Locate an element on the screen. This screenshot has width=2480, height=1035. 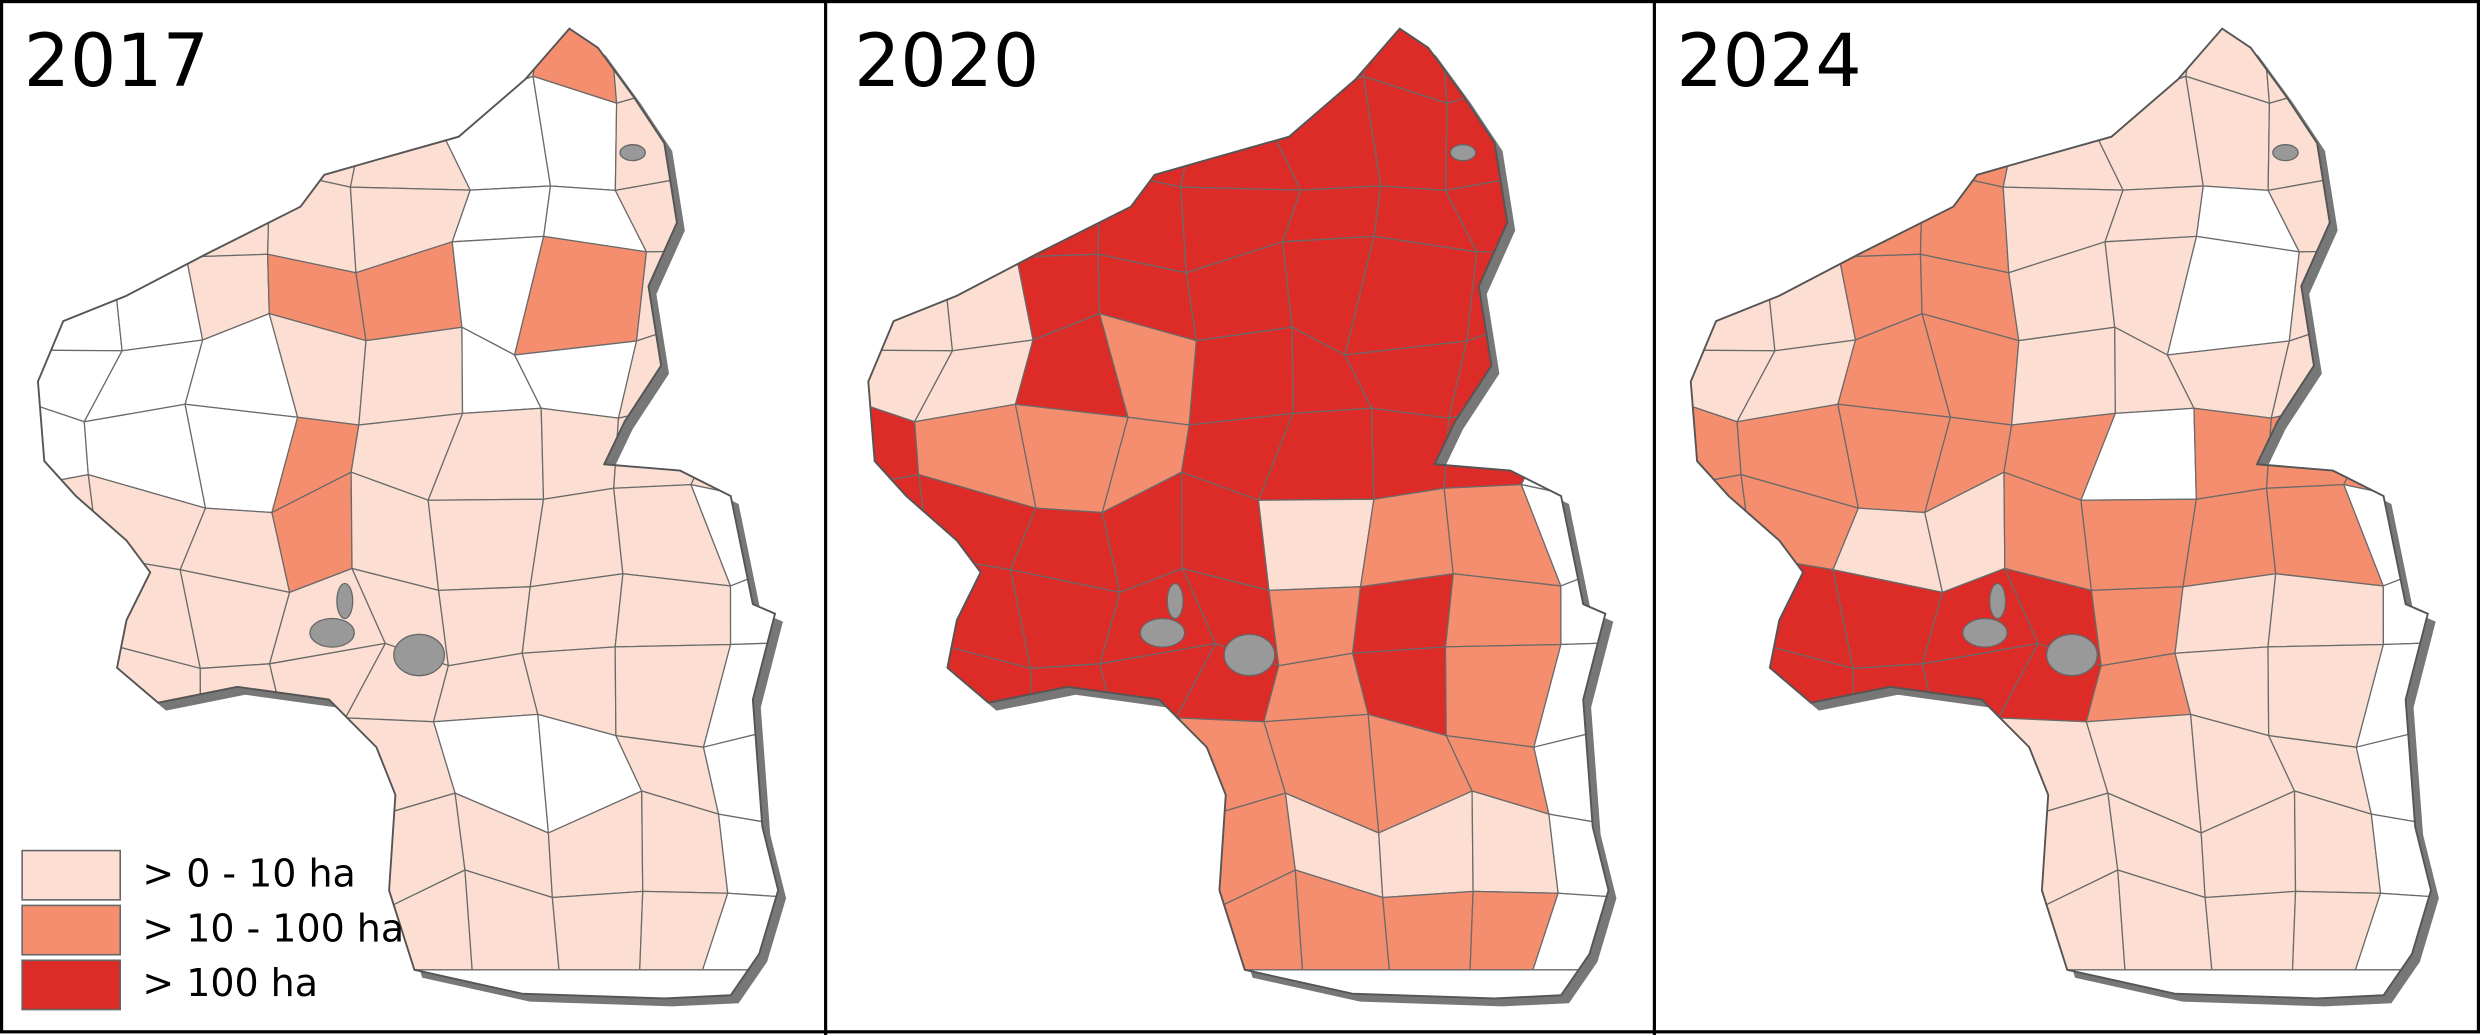
legend: > 0 - 10 ha > 10 - 100 ha > 100 ha is located at coordinates (212, 930).